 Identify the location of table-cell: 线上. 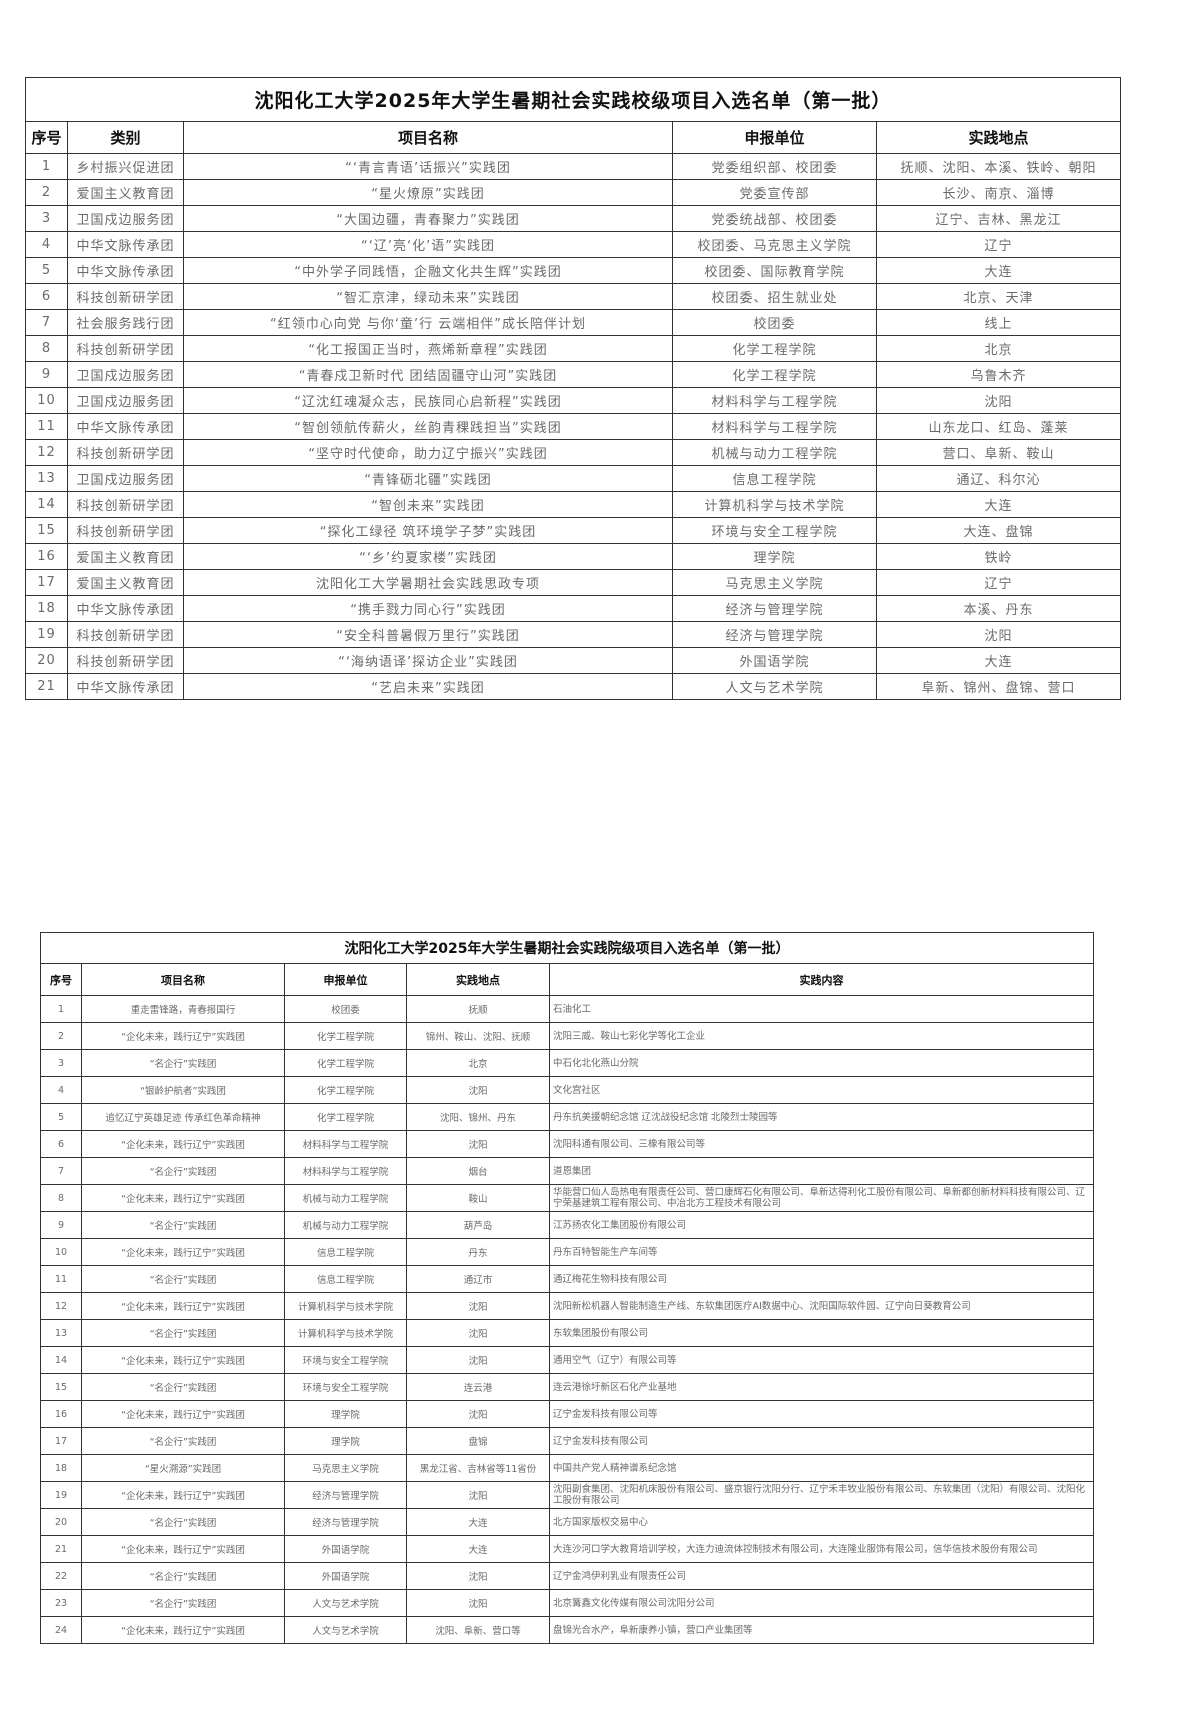
(998, 322).